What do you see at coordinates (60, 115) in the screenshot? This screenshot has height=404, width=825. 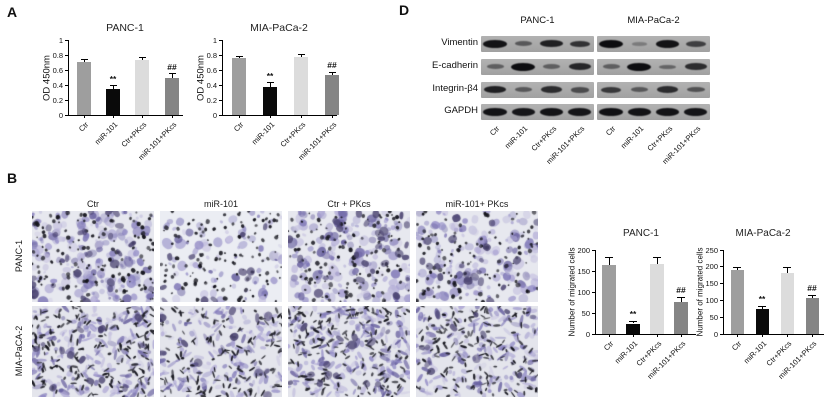 I see `y-tick-label: 0` at bounding box center [60, 115].